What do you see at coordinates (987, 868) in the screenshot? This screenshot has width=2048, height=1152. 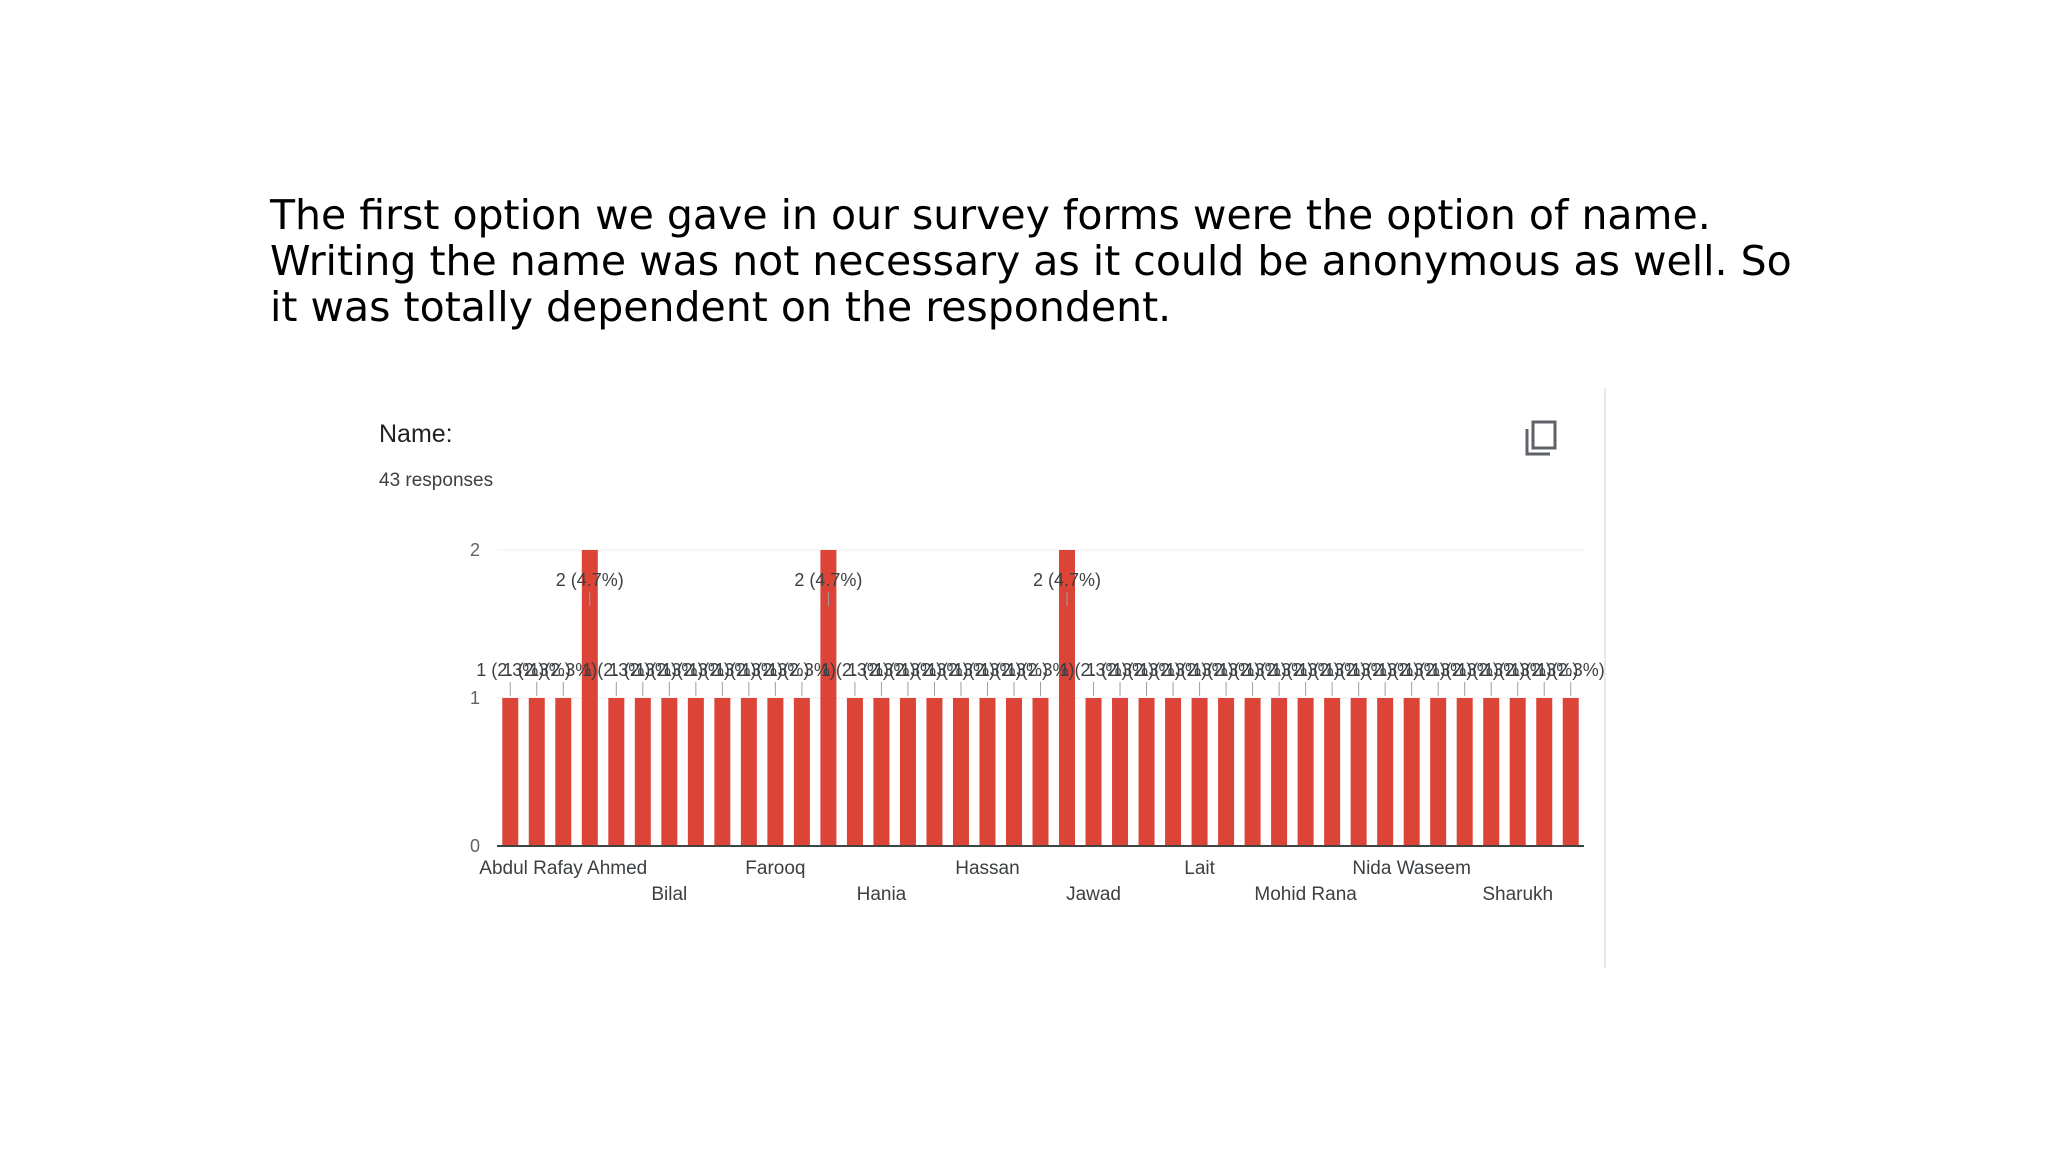 I see `x-tick-label: Hassan` at bounding box center [987, 868].